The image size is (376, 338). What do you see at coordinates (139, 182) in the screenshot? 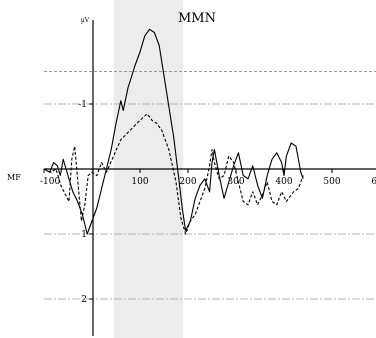
I see `x-tick-label: 100` at bounding box center [139, 182].